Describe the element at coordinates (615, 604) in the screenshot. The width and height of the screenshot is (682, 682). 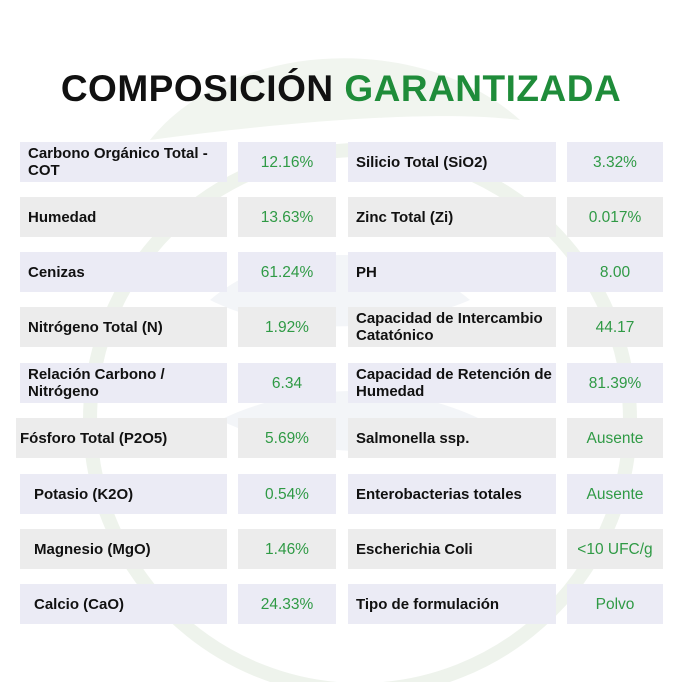
I see `right-row-9-value: Polvo` at that location.